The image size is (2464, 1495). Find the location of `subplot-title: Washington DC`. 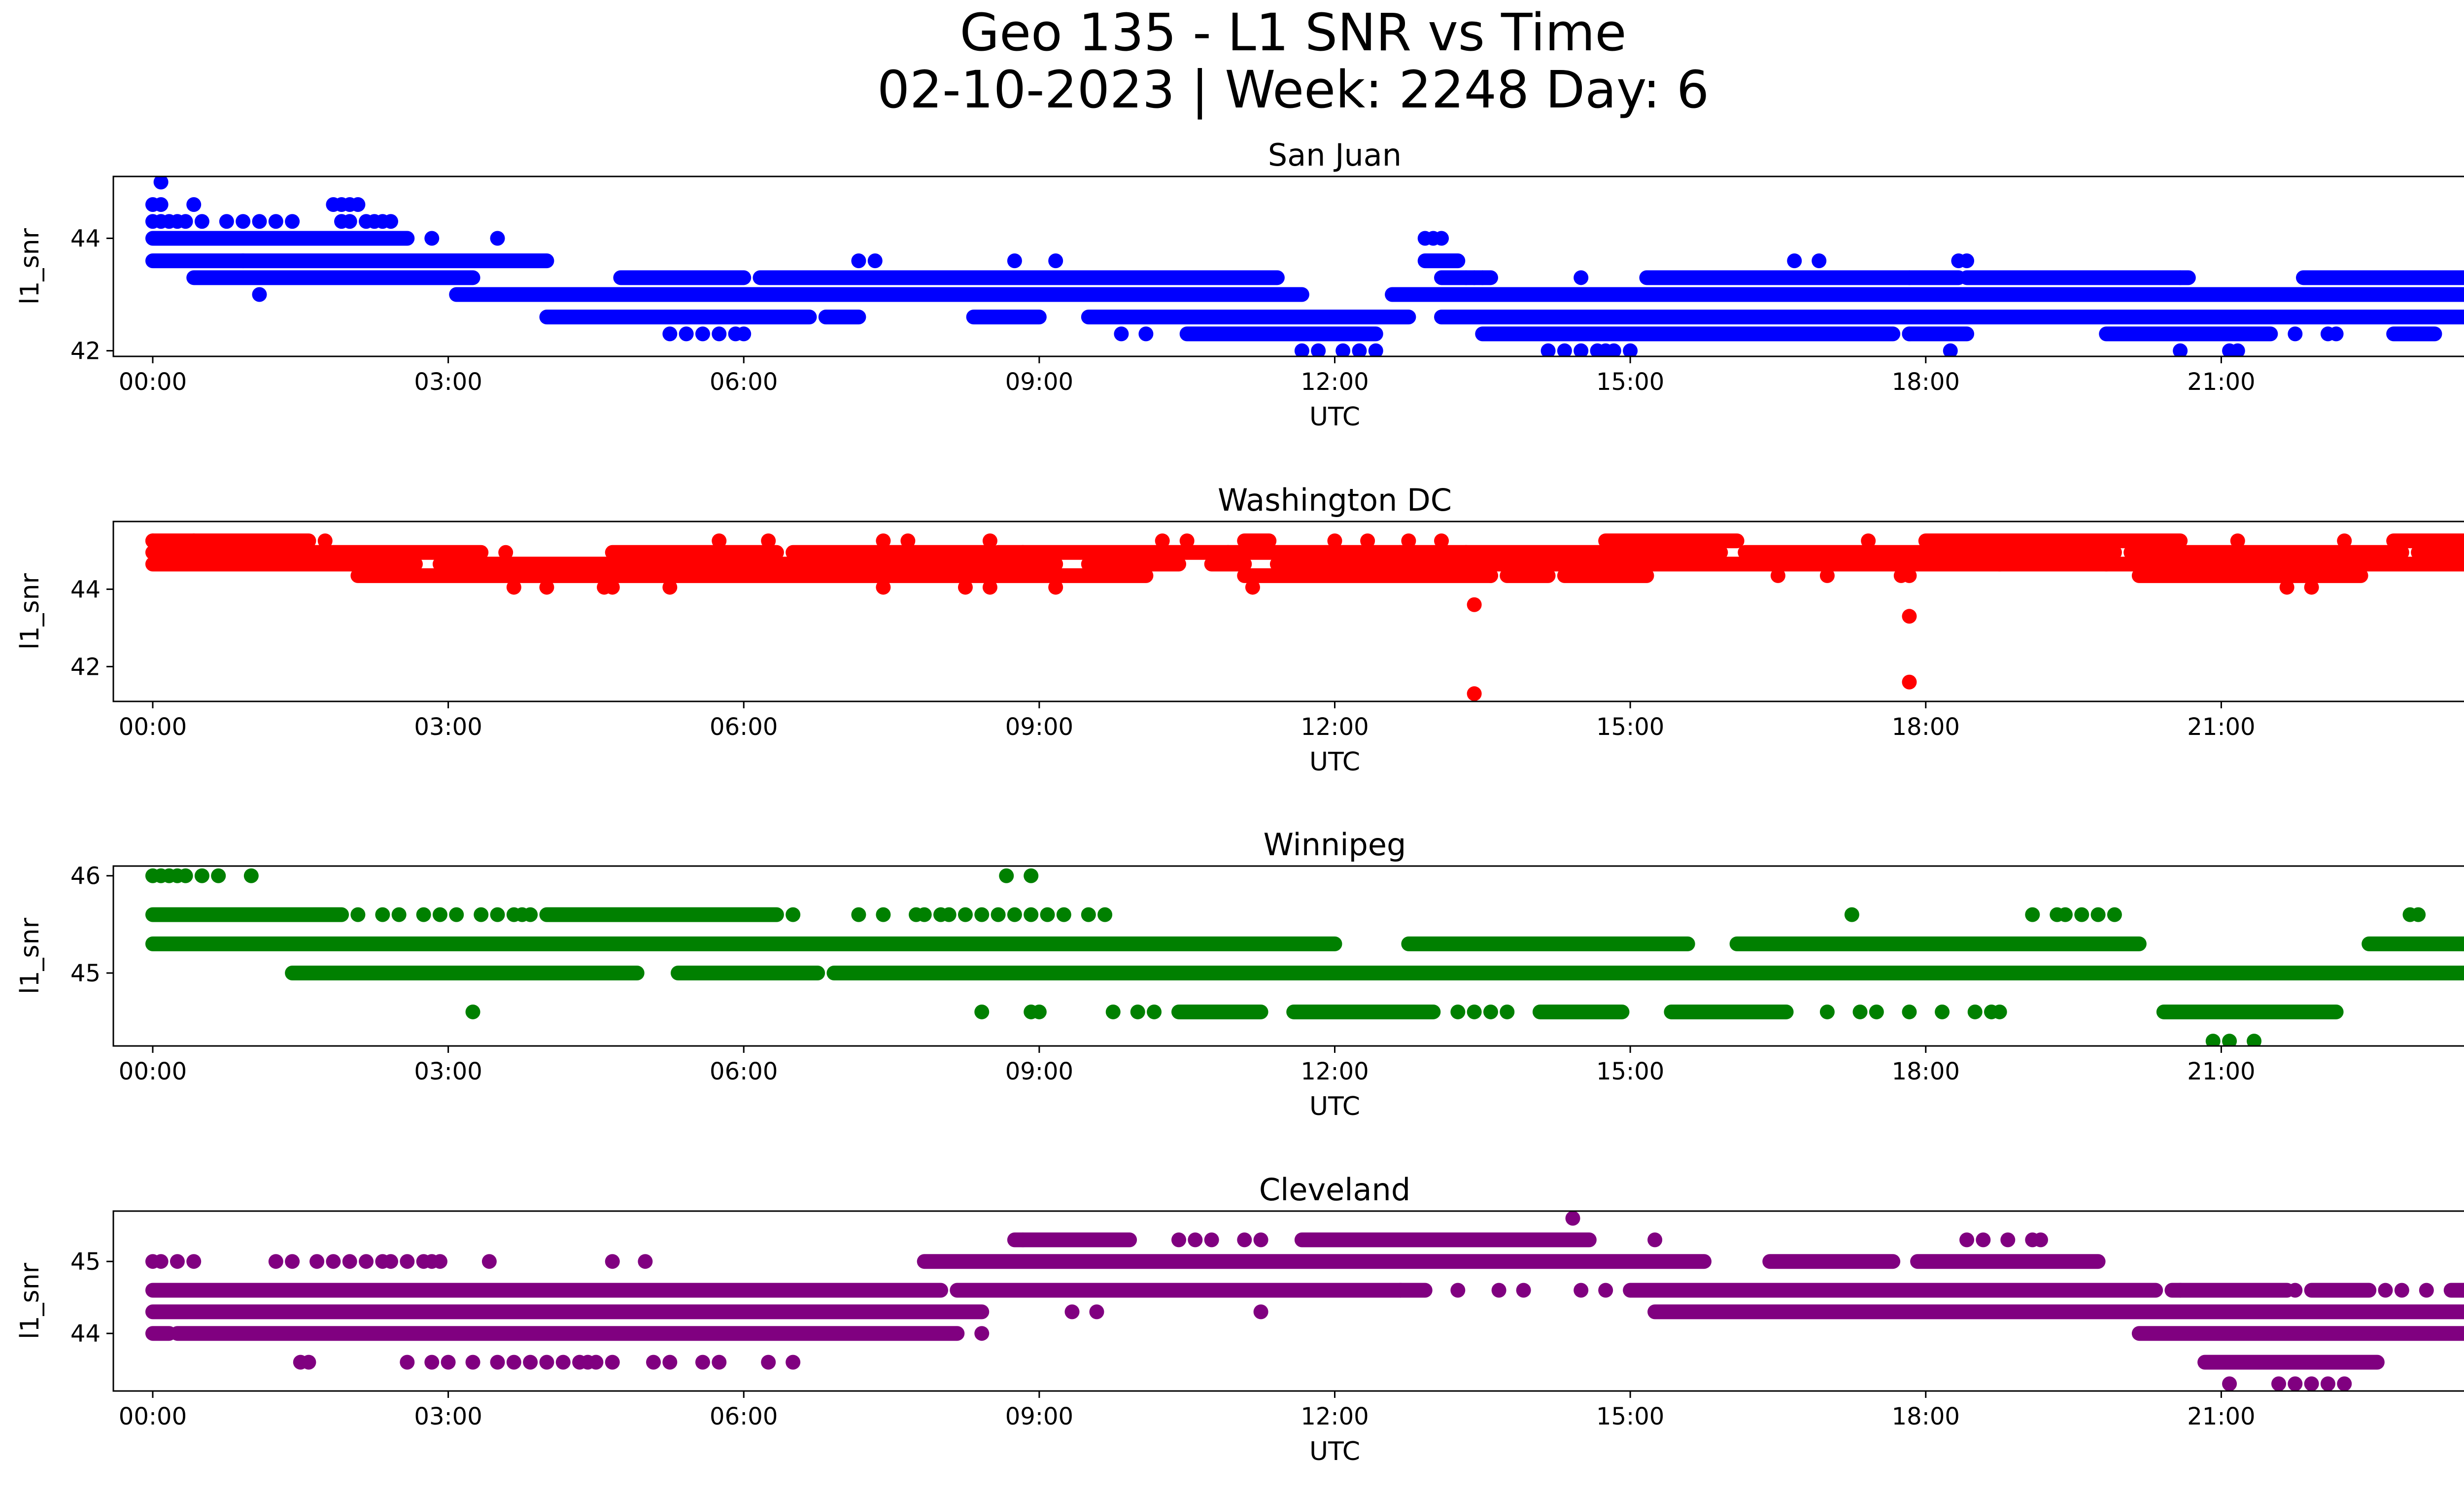

subplot-title: Washington DC is located at coordinates (1335, 500).